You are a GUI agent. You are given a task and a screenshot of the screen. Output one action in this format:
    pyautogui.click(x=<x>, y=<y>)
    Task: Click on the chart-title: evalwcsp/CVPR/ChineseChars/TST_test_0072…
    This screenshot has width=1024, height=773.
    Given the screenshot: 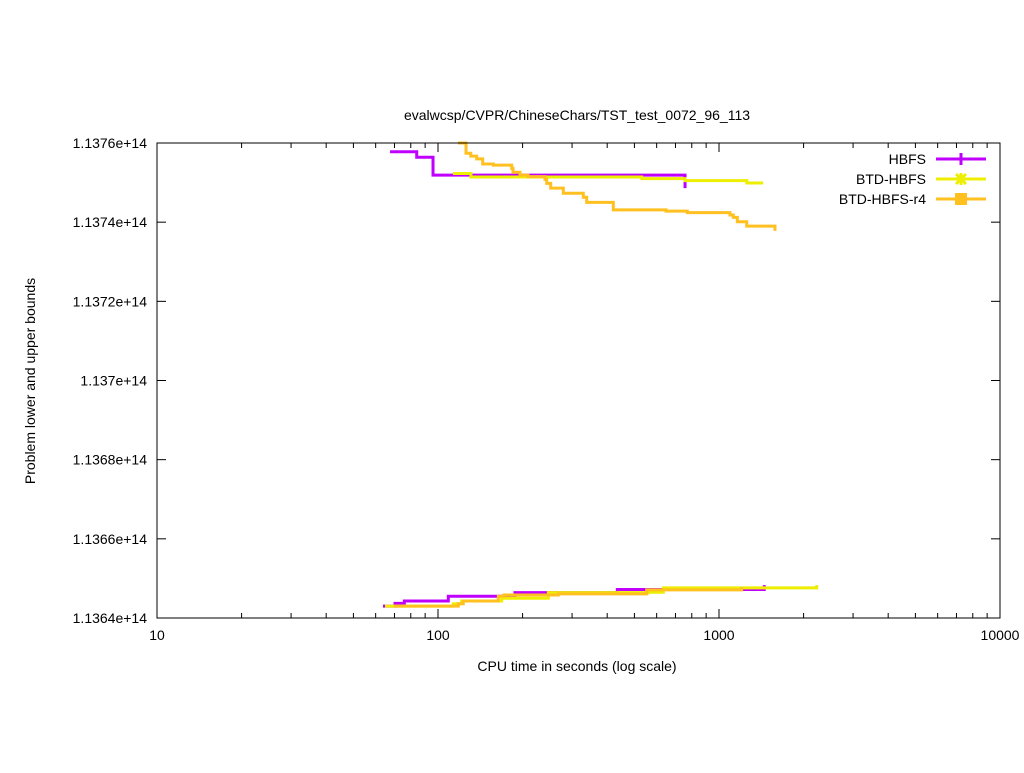 What is the action you would take?
    pyautogui.click(x=577, y=115)
    